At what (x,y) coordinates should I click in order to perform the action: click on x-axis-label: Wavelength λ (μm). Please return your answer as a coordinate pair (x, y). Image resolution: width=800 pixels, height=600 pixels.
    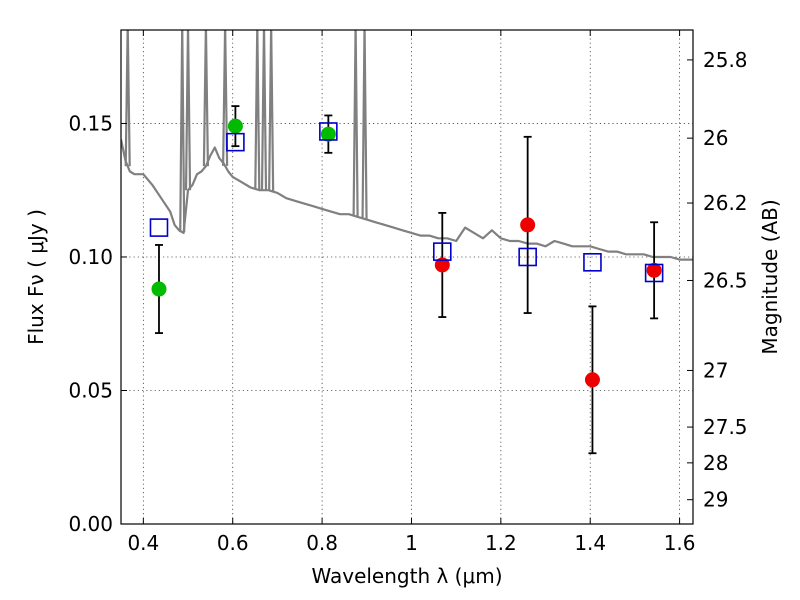
    Looking at the image, I should click on (406, 576).